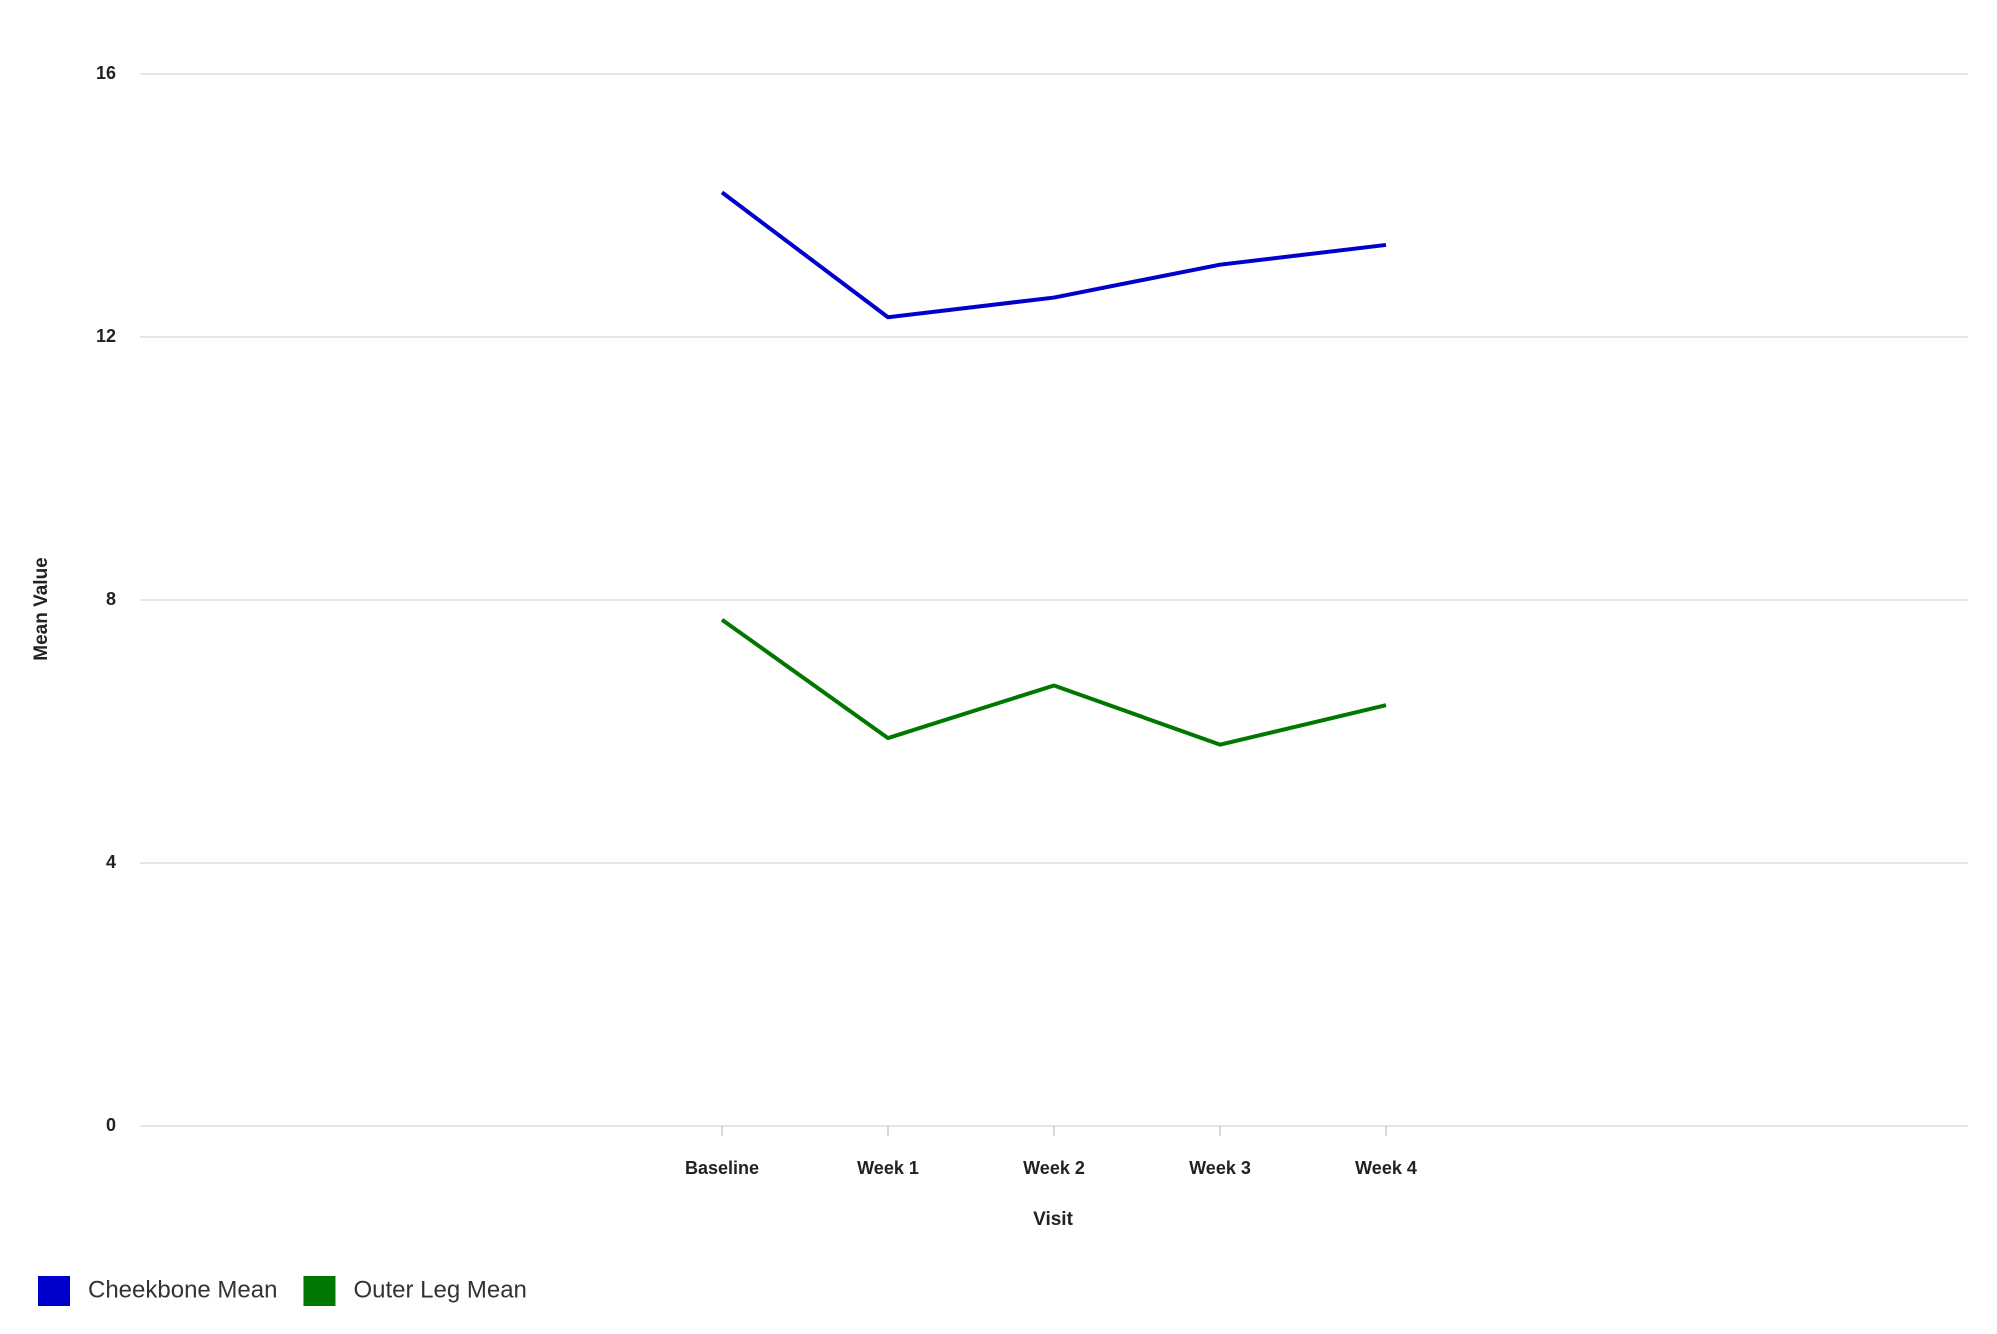  What do you see at coordinates (182, 1289) in the screenshot?
I see `legend-label: Cheekbone Mean` at bounding box center [182, 1289].